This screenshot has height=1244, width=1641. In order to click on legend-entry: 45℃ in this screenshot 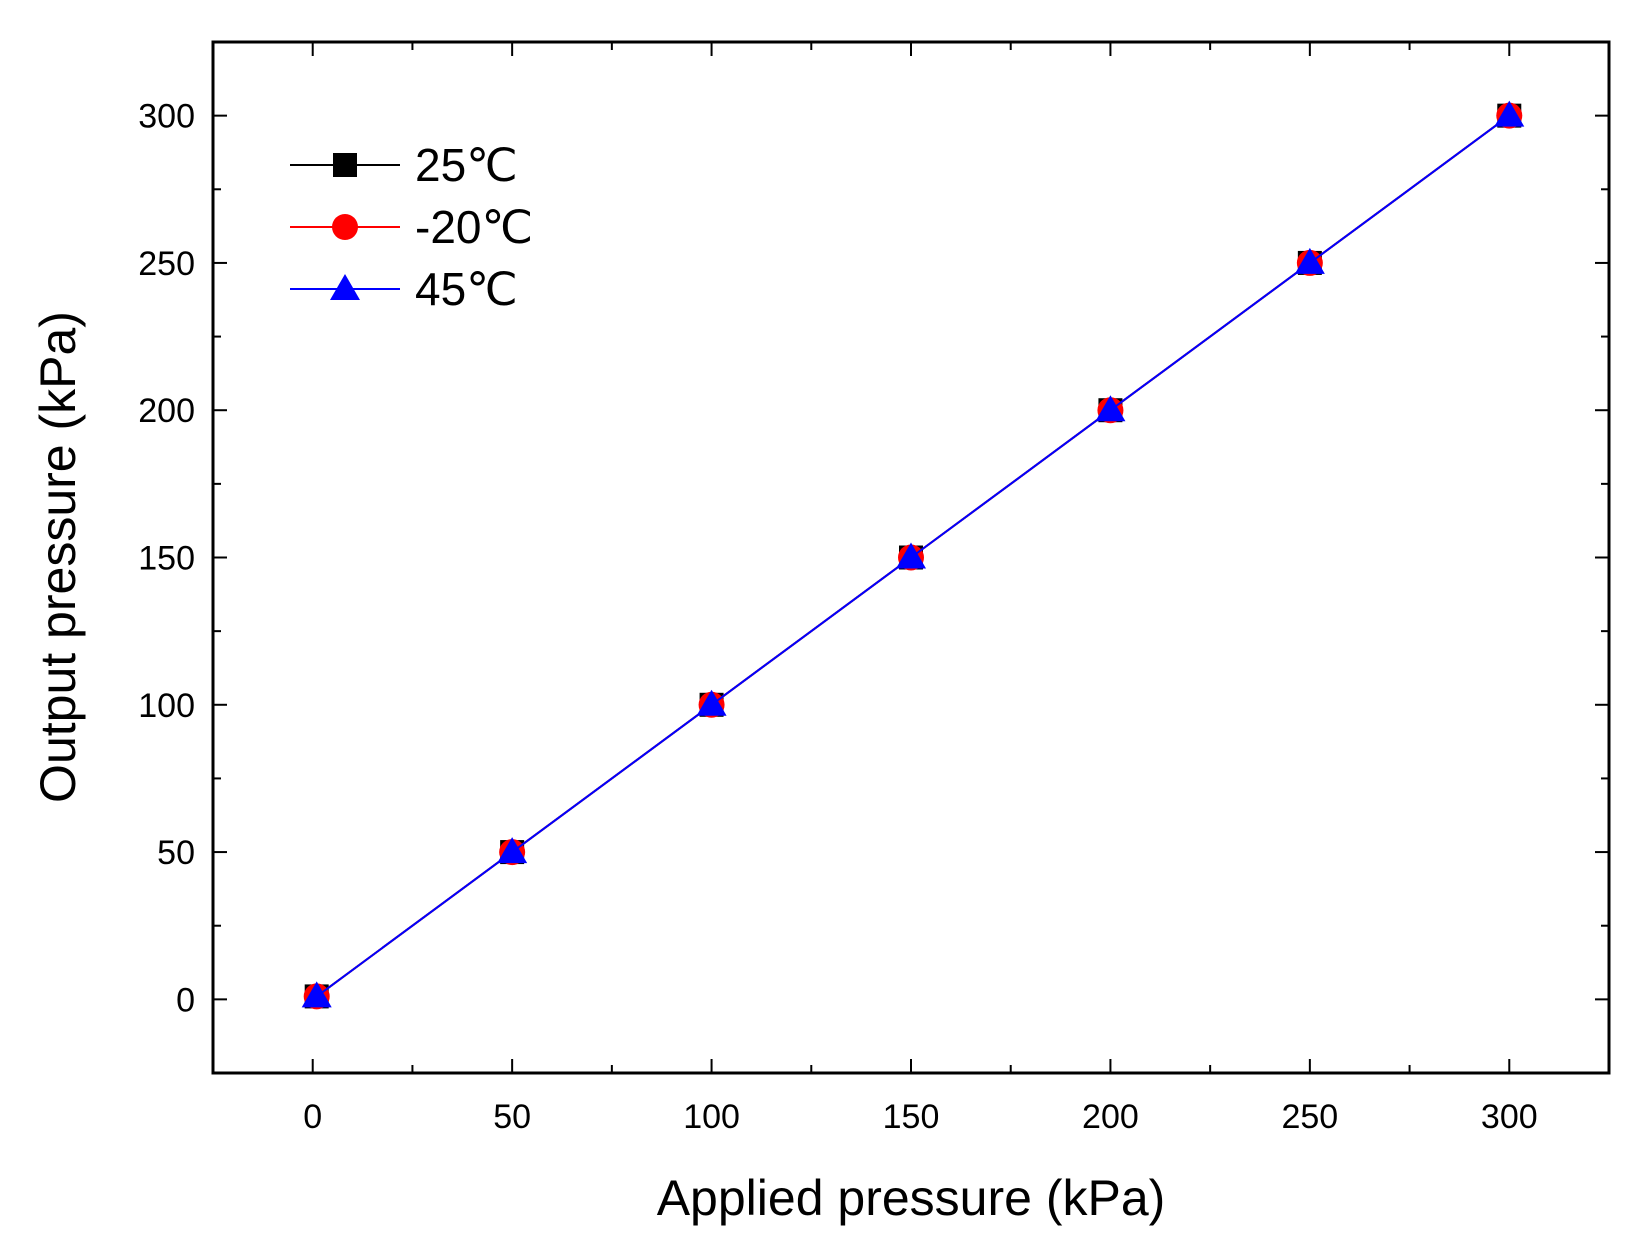, I will do `click(404, 289)`.